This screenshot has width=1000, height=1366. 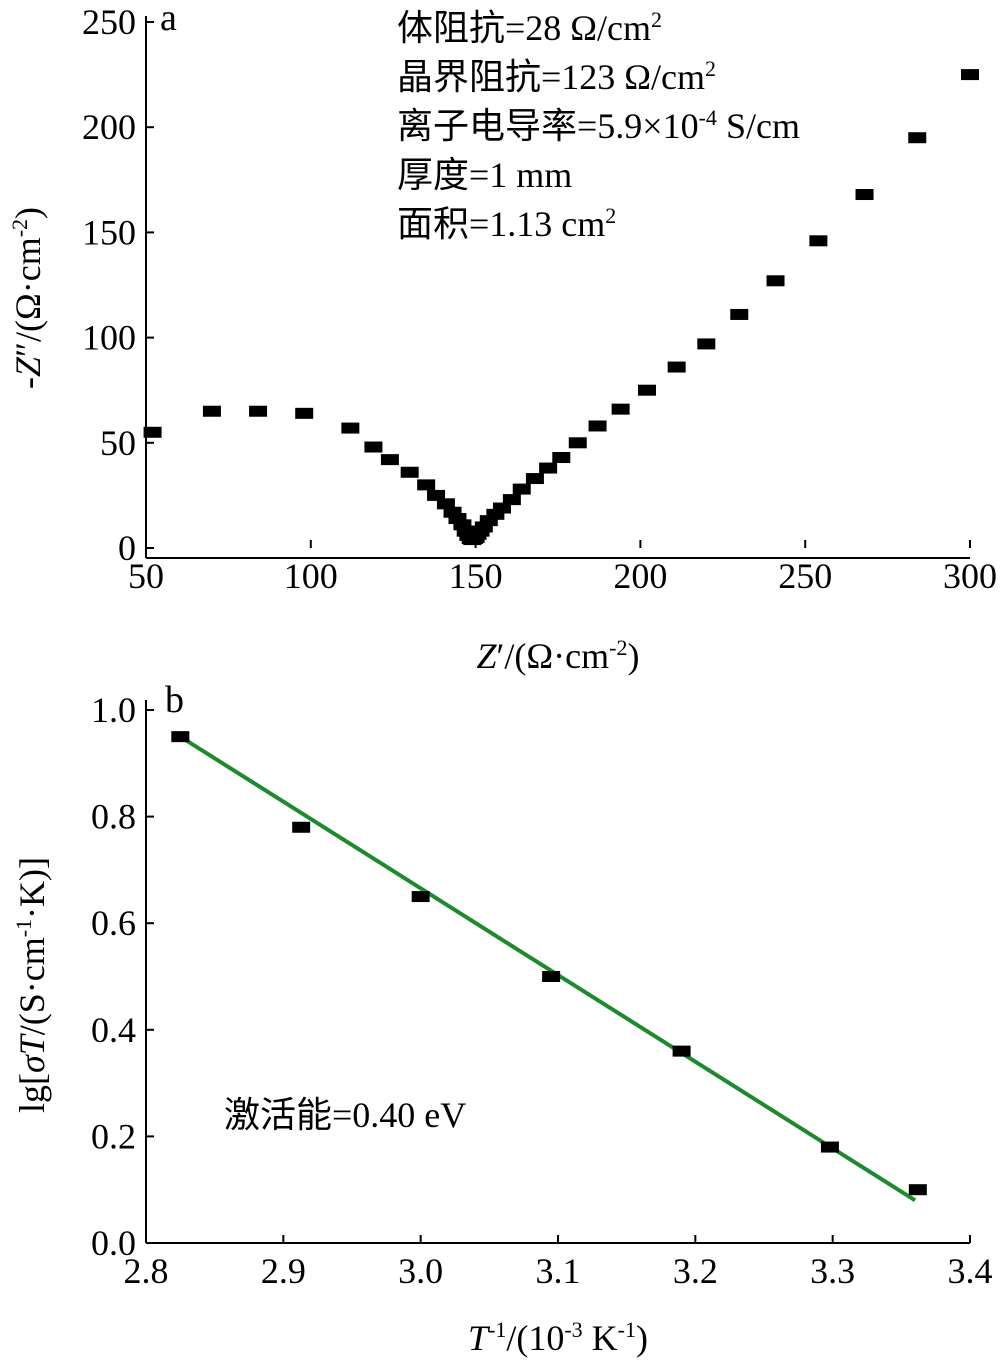 What do you see at coordinates (484, 175) in the screenshot?
I see `annotation-thickness: 厚度=1 mm` at bounding box center [484, 175].